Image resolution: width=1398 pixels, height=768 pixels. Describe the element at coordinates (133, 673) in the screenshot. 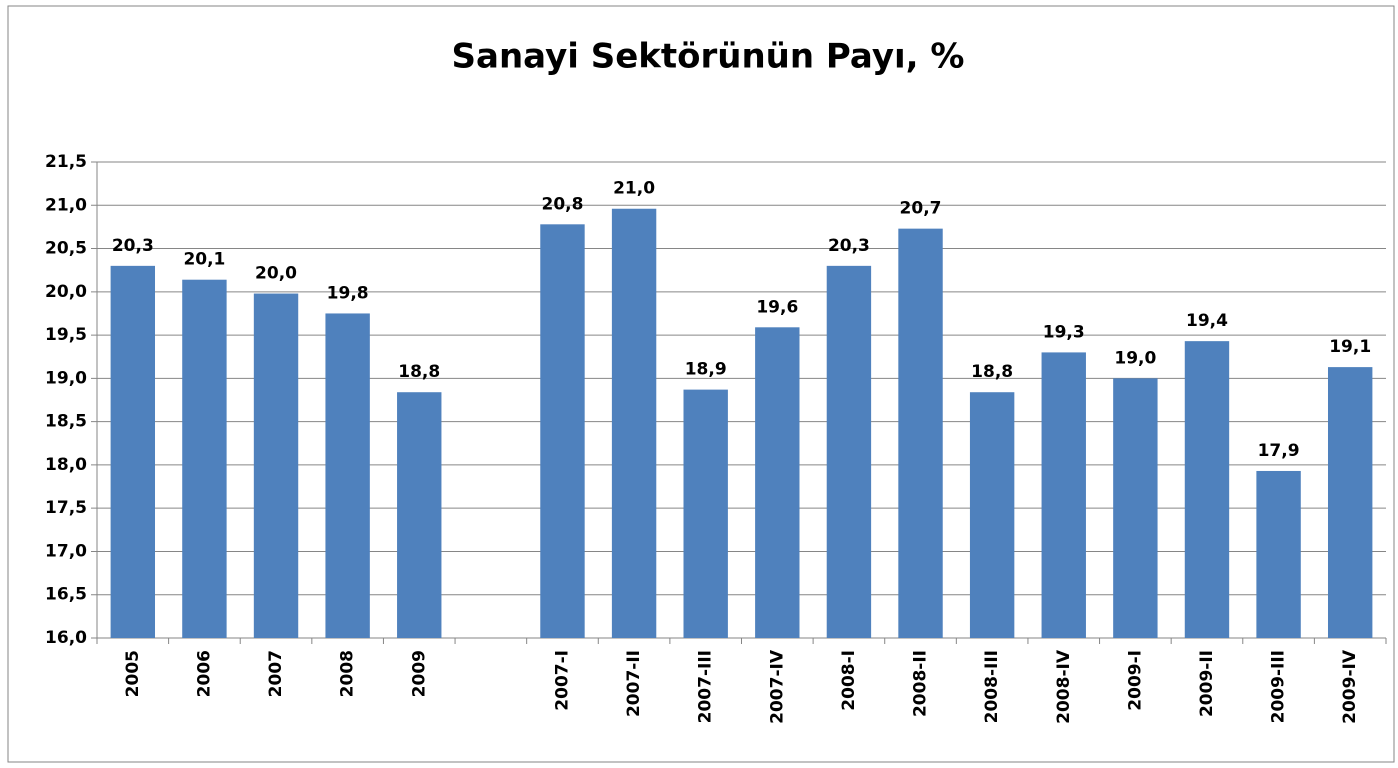

I see `x-tick-label: 2005` at that location.